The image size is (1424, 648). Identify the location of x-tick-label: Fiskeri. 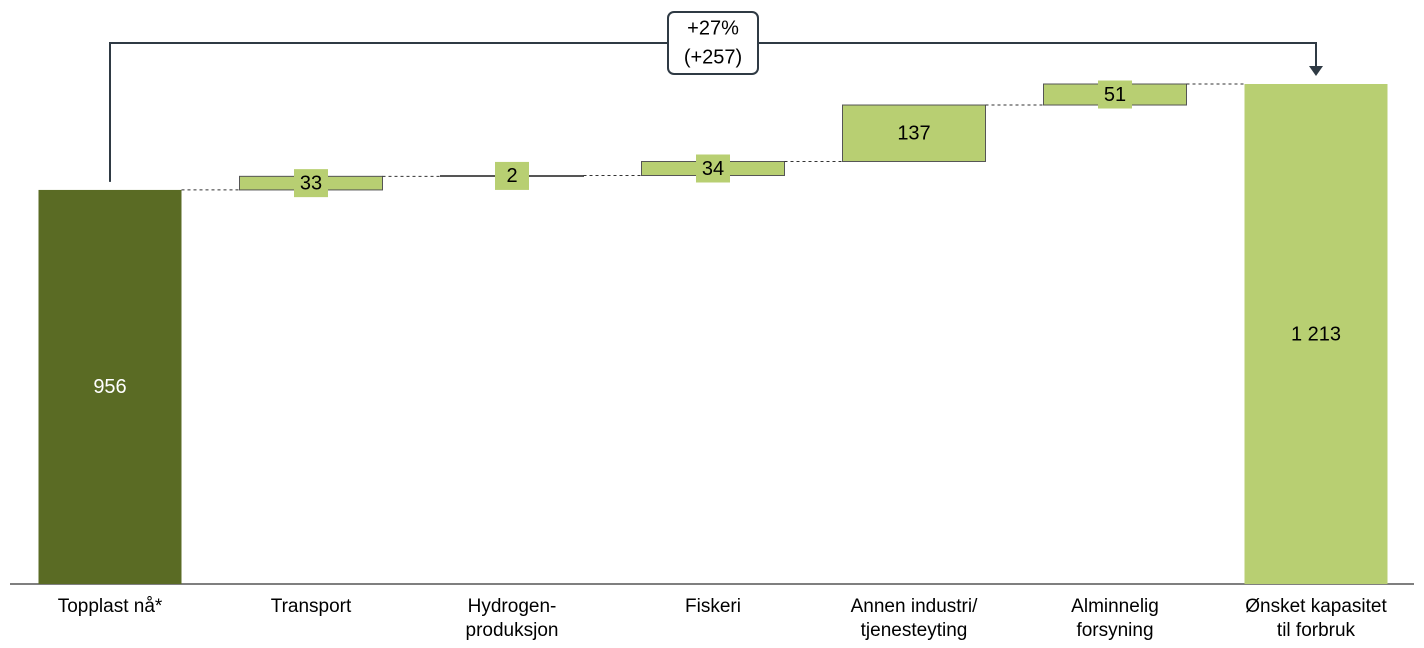
(713, 606).